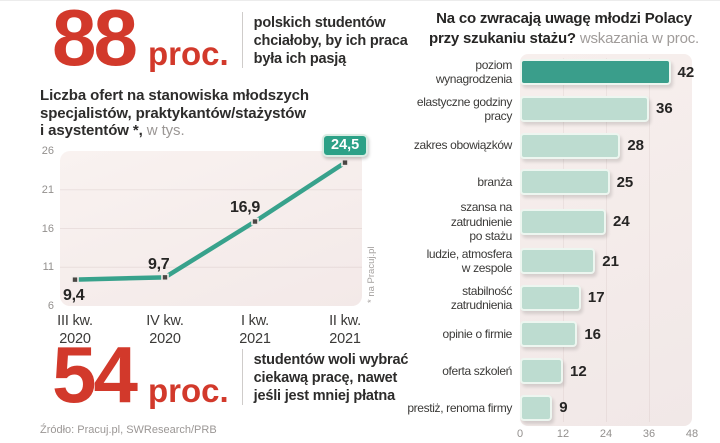 The height and width of the screenshot is (443, 720). I want to click on x-axis-tick: 24, so click(606, 434).